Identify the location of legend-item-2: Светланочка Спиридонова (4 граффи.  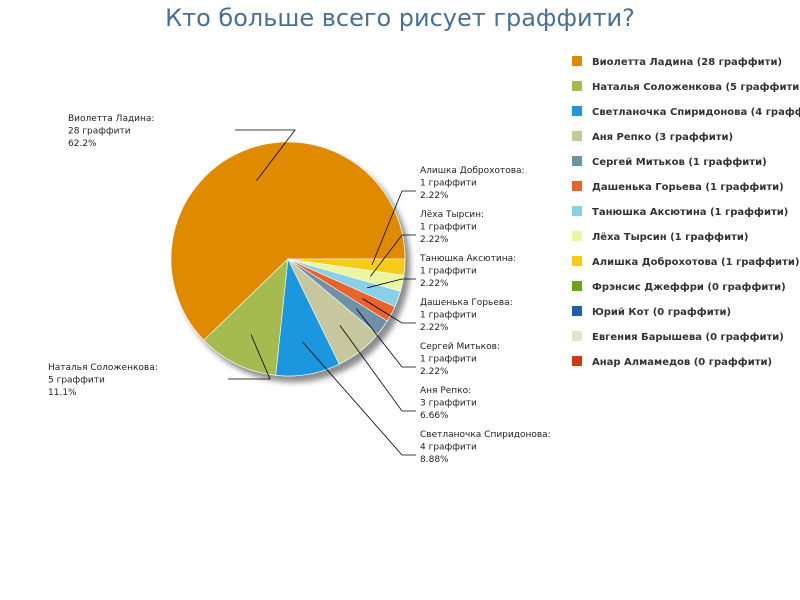
(686, 112).